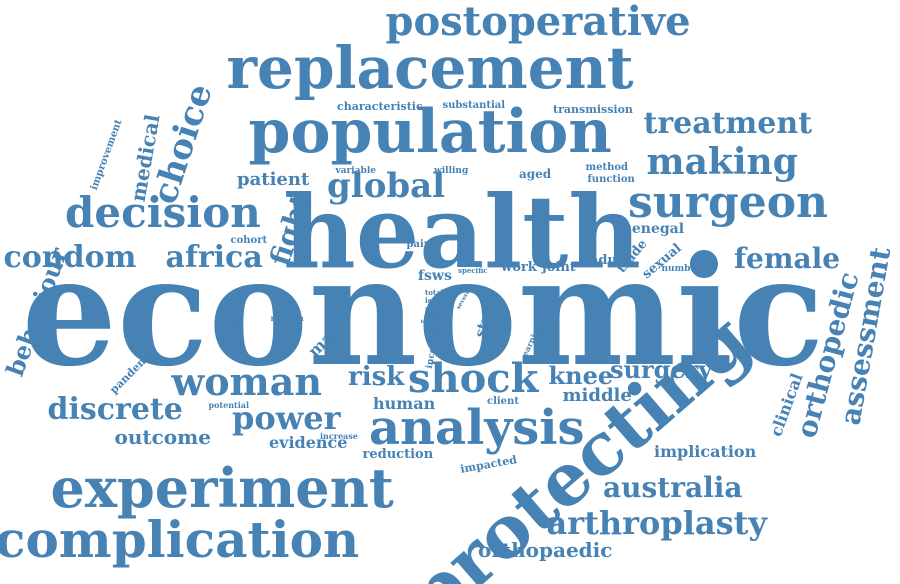 The image size is (900, 584). I want to click on word-decision: decision, so click(163, 212).